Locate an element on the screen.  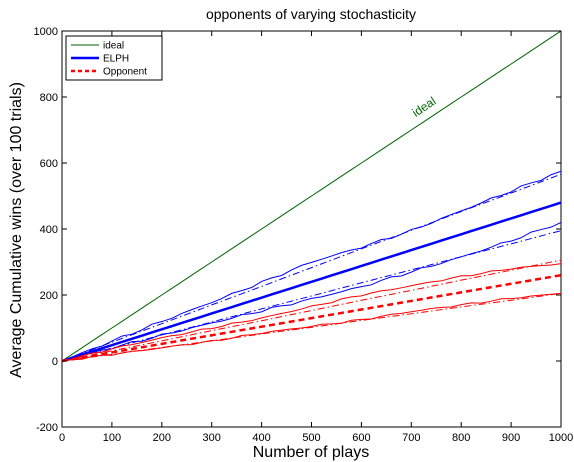
x-tick-label: 200 is located at coordinates (162, 438).